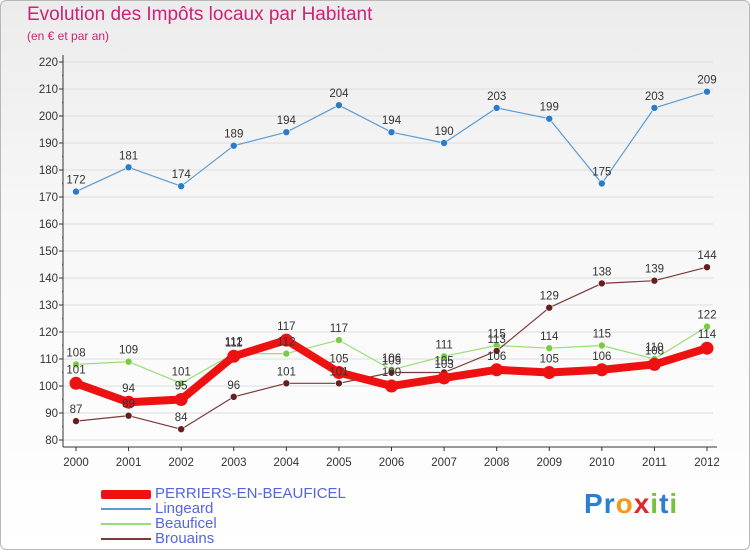 This screenshot has width=750, height=550. Describe the element at coordinates (624, 503) in the screenshot. I see `brand-letter: o` at that location.